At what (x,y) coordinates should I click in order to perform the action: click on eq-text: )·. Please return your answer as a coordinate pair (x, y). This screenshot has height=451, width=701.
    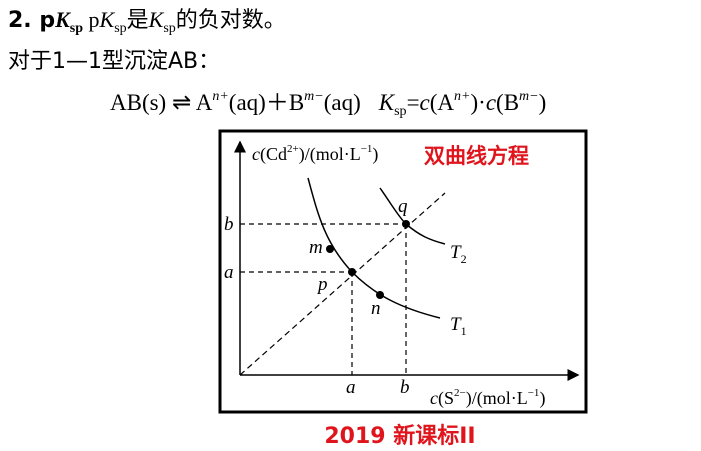
    Looking at the image, I should click on (478, 102).